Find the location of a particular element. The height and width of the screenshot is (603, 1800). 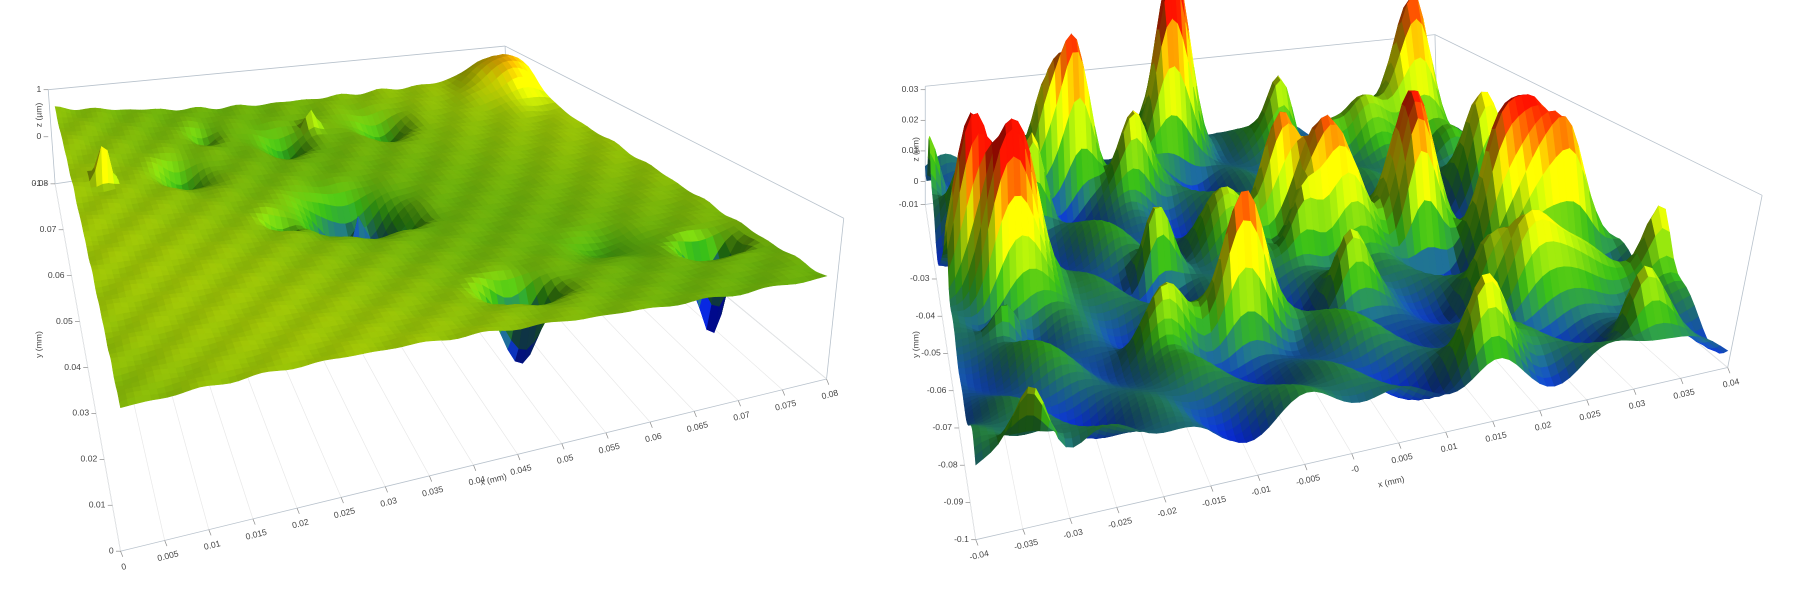

x-tick-label: 0.065 is located at coordinates (697, 426).